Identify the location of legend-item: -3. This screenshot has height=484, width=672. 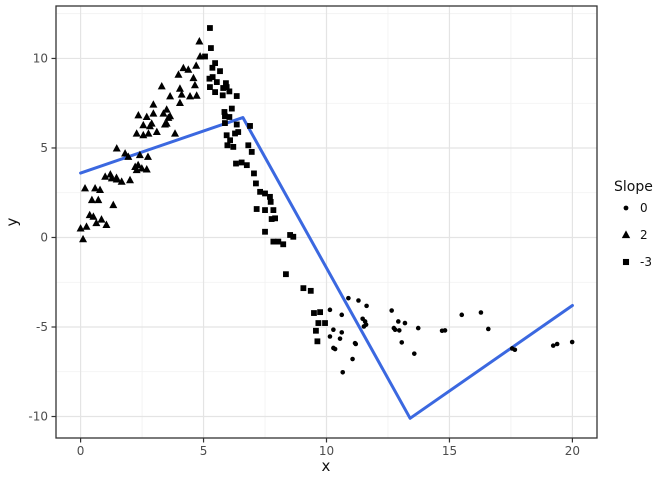
(637, 262).